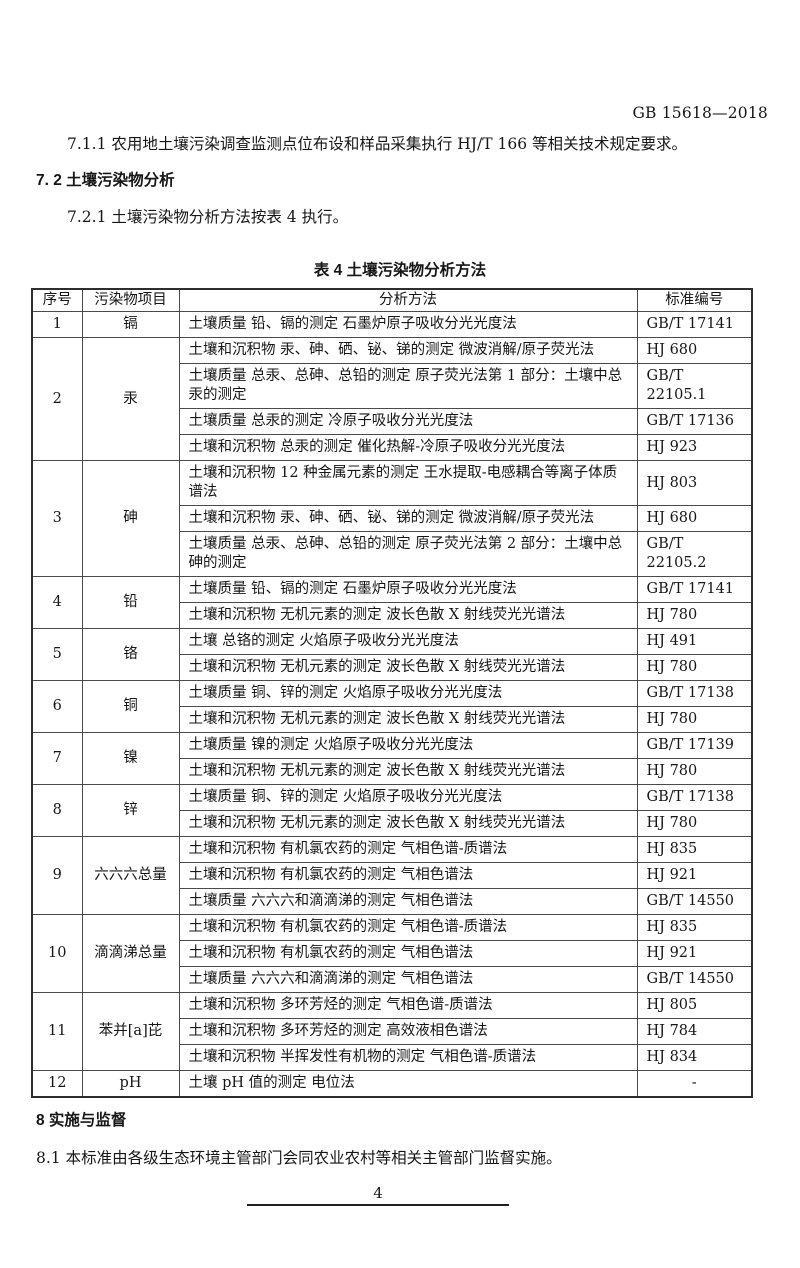 This screenshot has width=800, height=1268. Describe the element at coordinates (694, 1057) in the screenshot. I see `cell-standard-code: HJ 834` at that location.